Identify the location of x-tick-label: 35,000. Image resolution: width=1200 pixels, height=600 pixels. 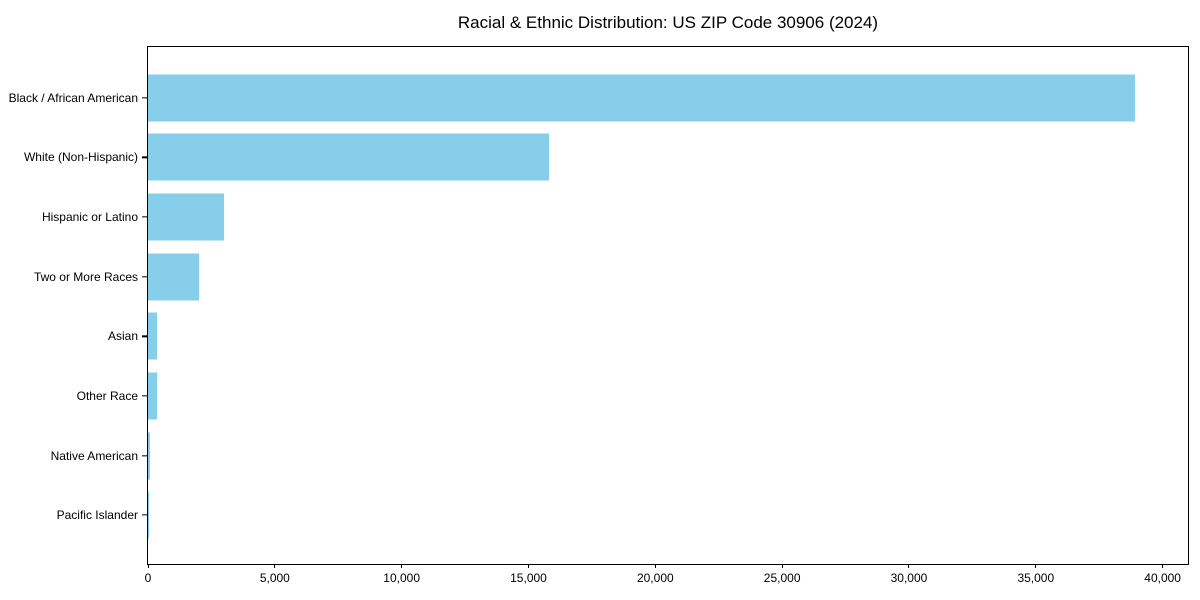
(1036, 578).